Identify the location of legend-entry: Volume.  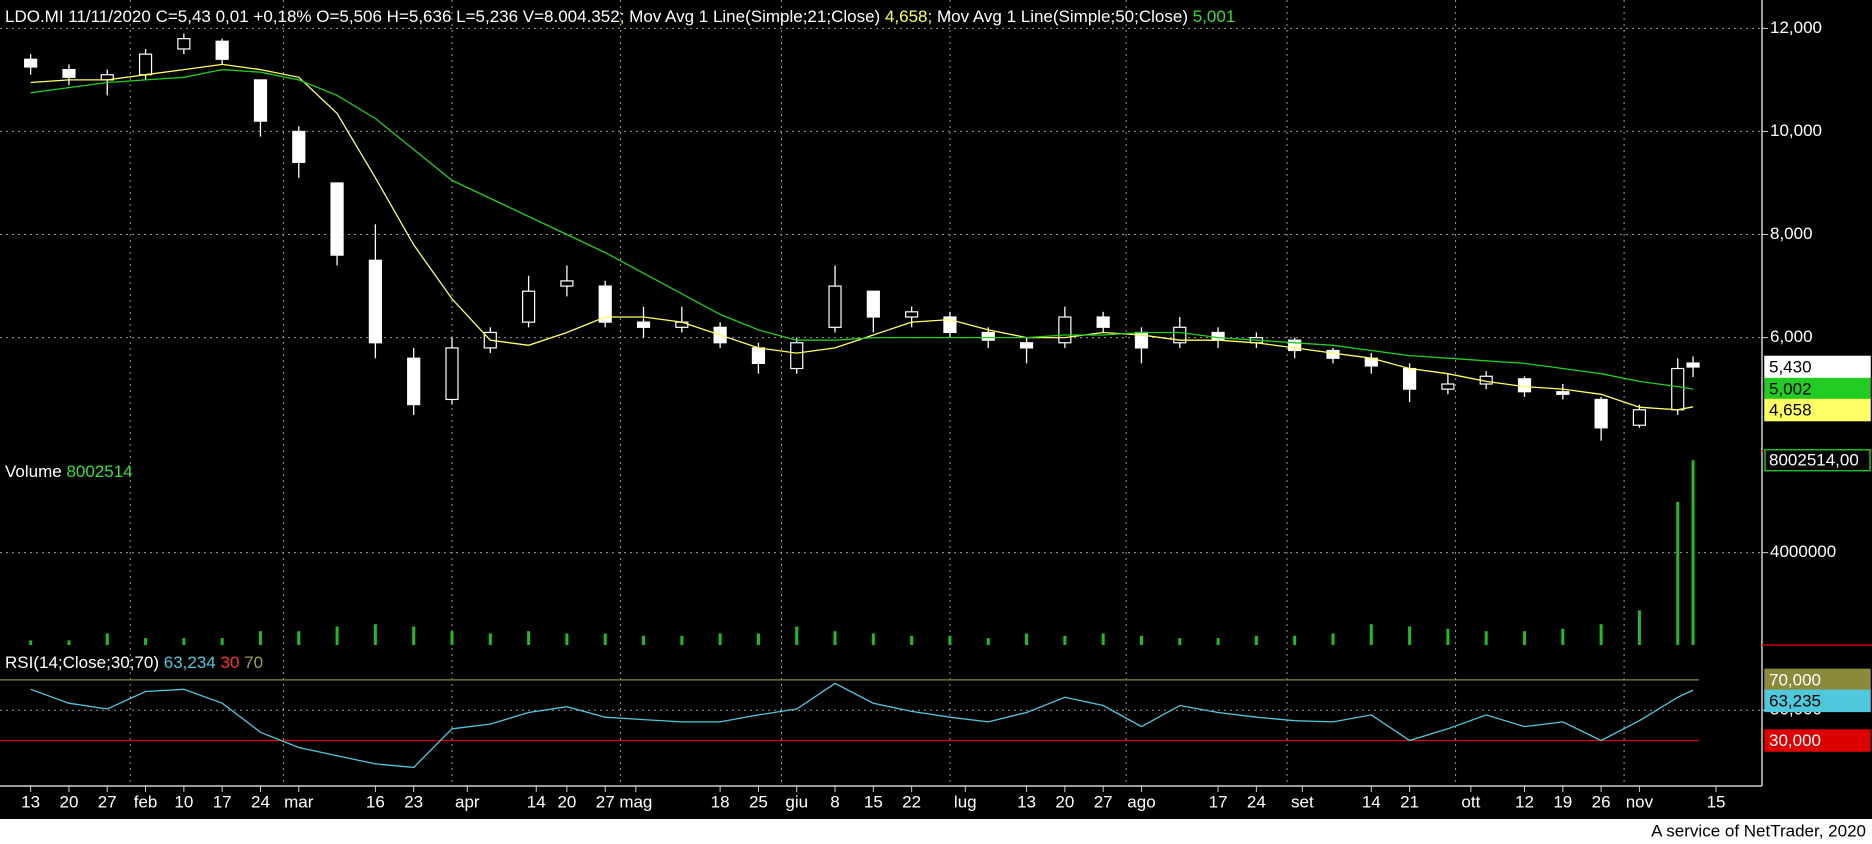
(33, 471).